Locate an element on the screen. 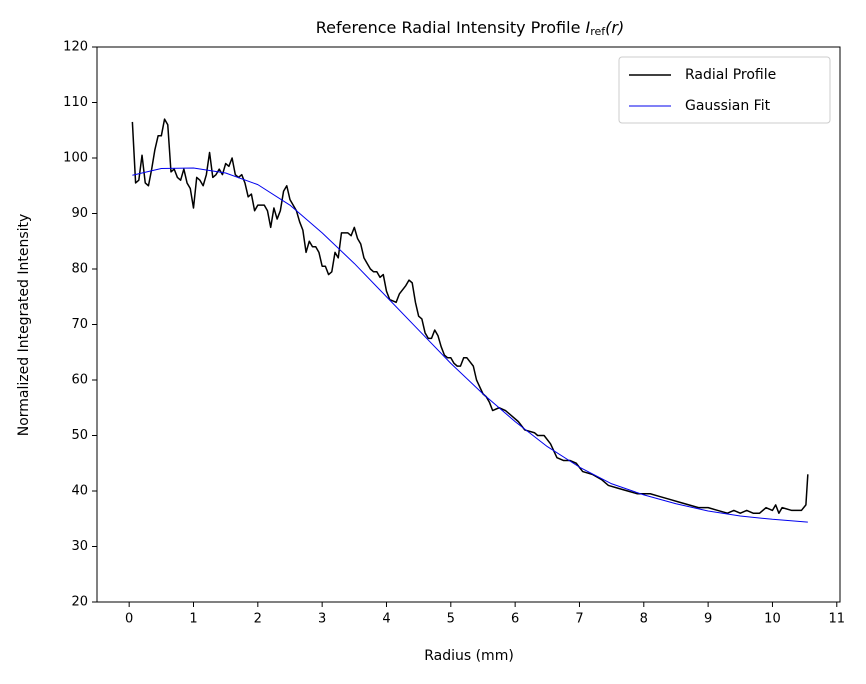 The height and width of the screenshot is (684, 866). legend-label: Radial Profile is located at coordinates (730, 75).